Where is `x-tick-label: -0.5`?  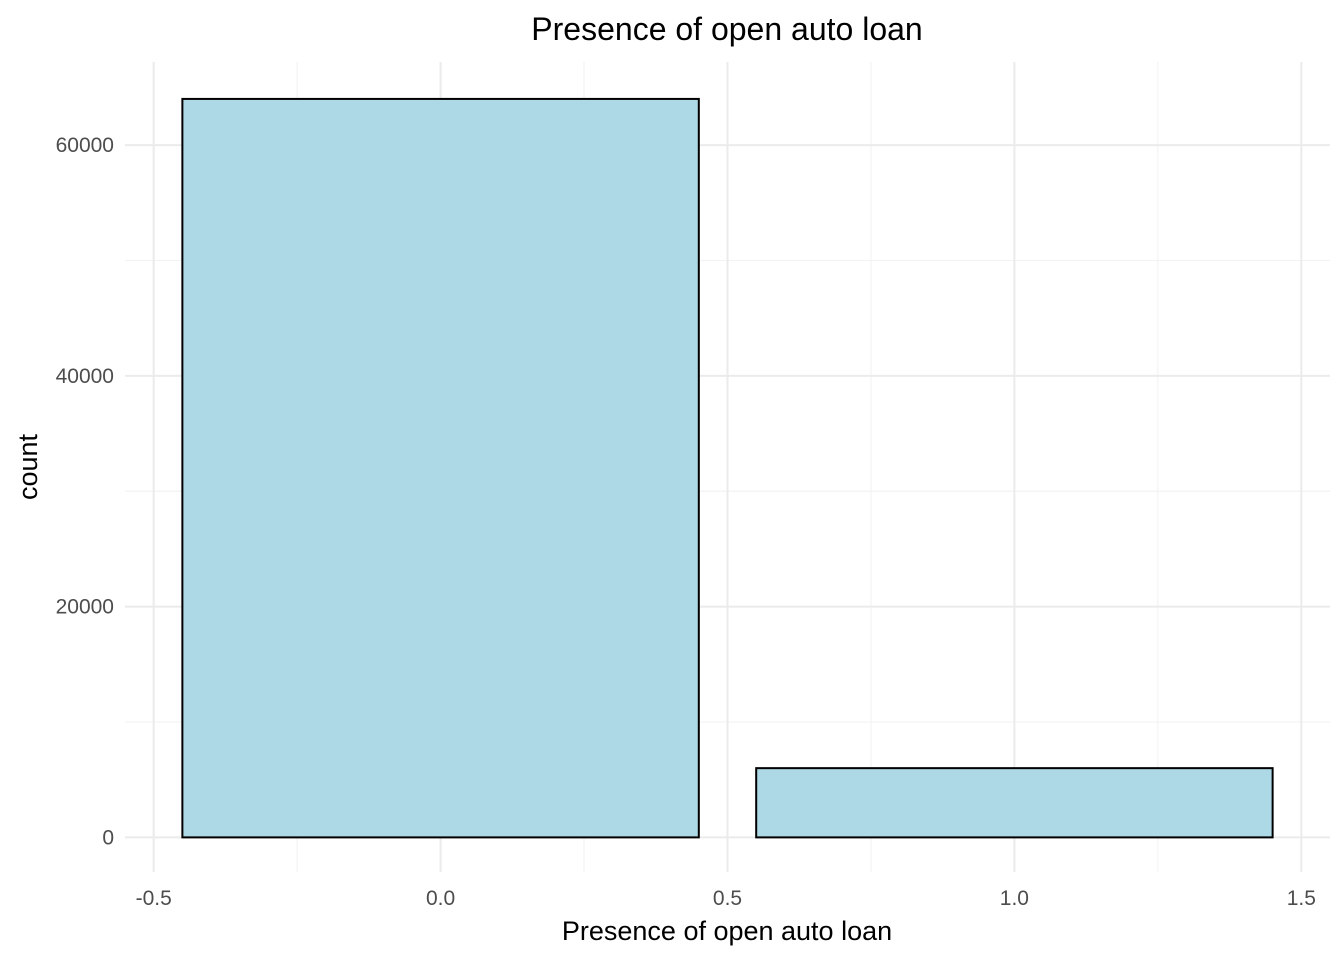 x-tick-label: -0.5 is located at coordinates (154, 898).